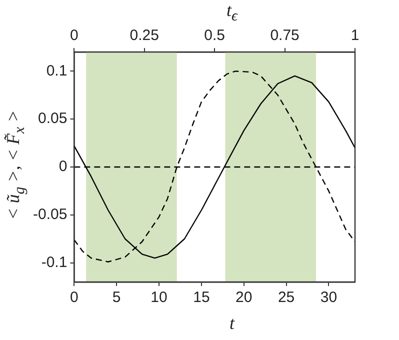  I want to click on y-tick-label: 0.05, so click(53, 119).